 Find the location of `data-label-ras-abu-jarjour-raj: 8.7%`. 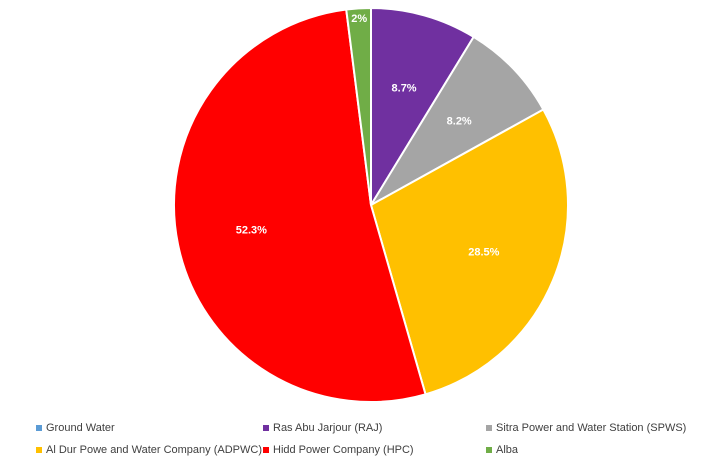

data-label-ras-abu-jarjour-raj: 8.7% is located at coordinates (404, 88).